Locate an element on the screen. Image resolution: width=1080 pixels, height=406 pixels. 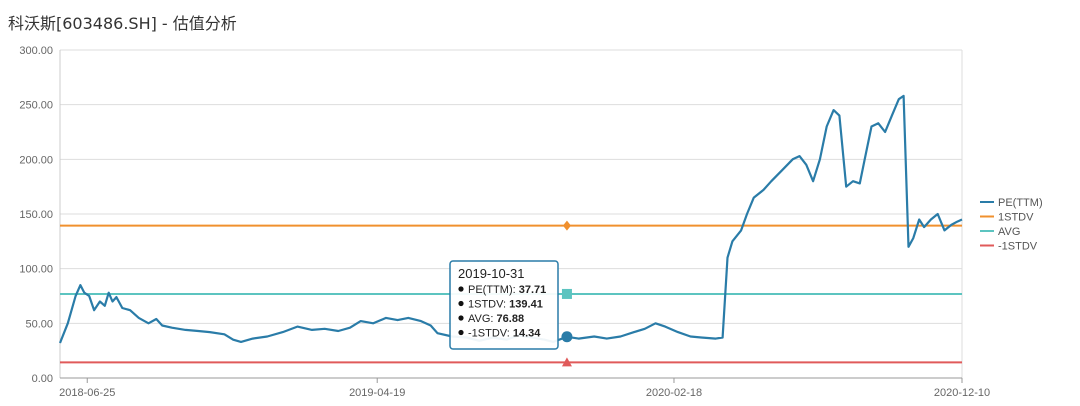
tooltip-row-value: 139.41 is located at coordinates (526, 305).